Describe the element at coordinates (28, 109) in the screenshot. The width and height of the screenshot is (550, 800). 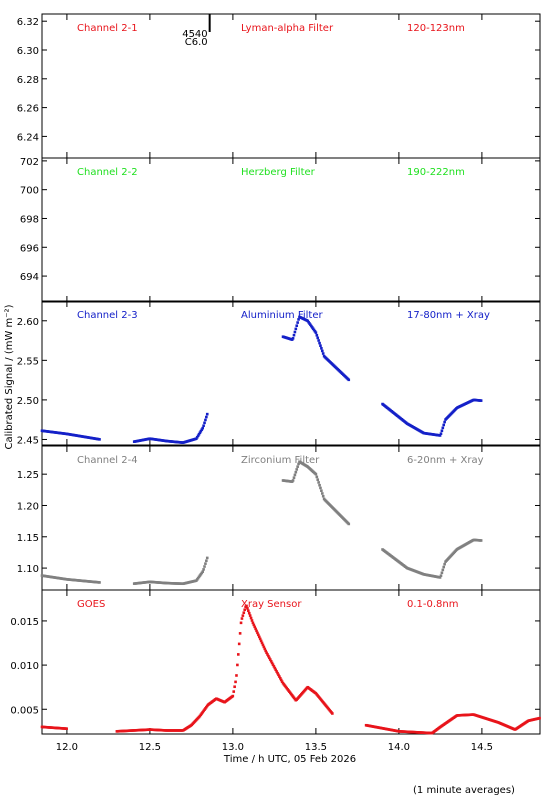
I see `y-tick-label-0-1: 6.26` at that location.